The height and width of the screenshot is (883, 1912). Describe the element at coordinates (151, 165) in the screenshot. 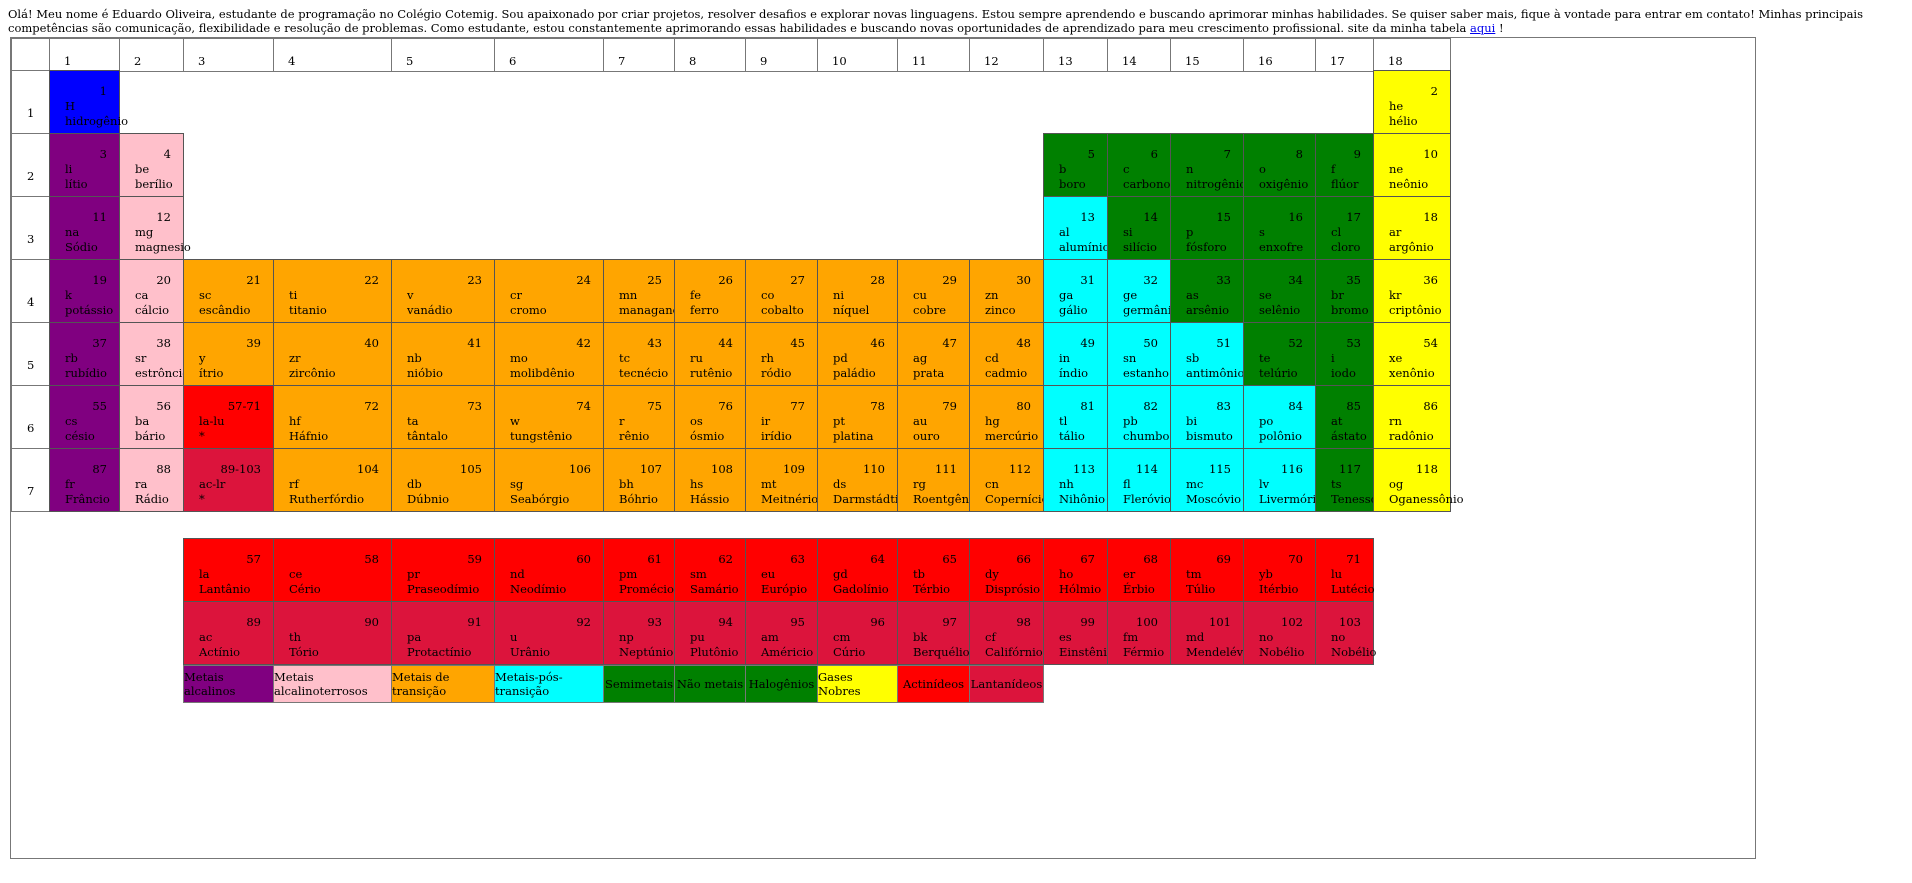

I see `element-cell: 4 be berílio` at that location.